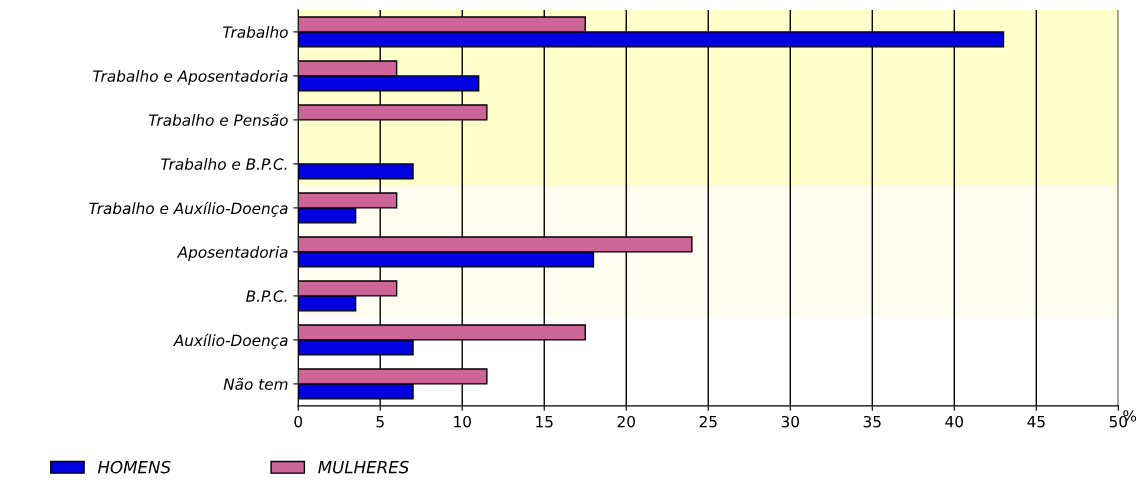  What do you see at coordinates (708, 421) in the screenshot?
I see `x-tick-label: 25` at bounding box center [708, 421].